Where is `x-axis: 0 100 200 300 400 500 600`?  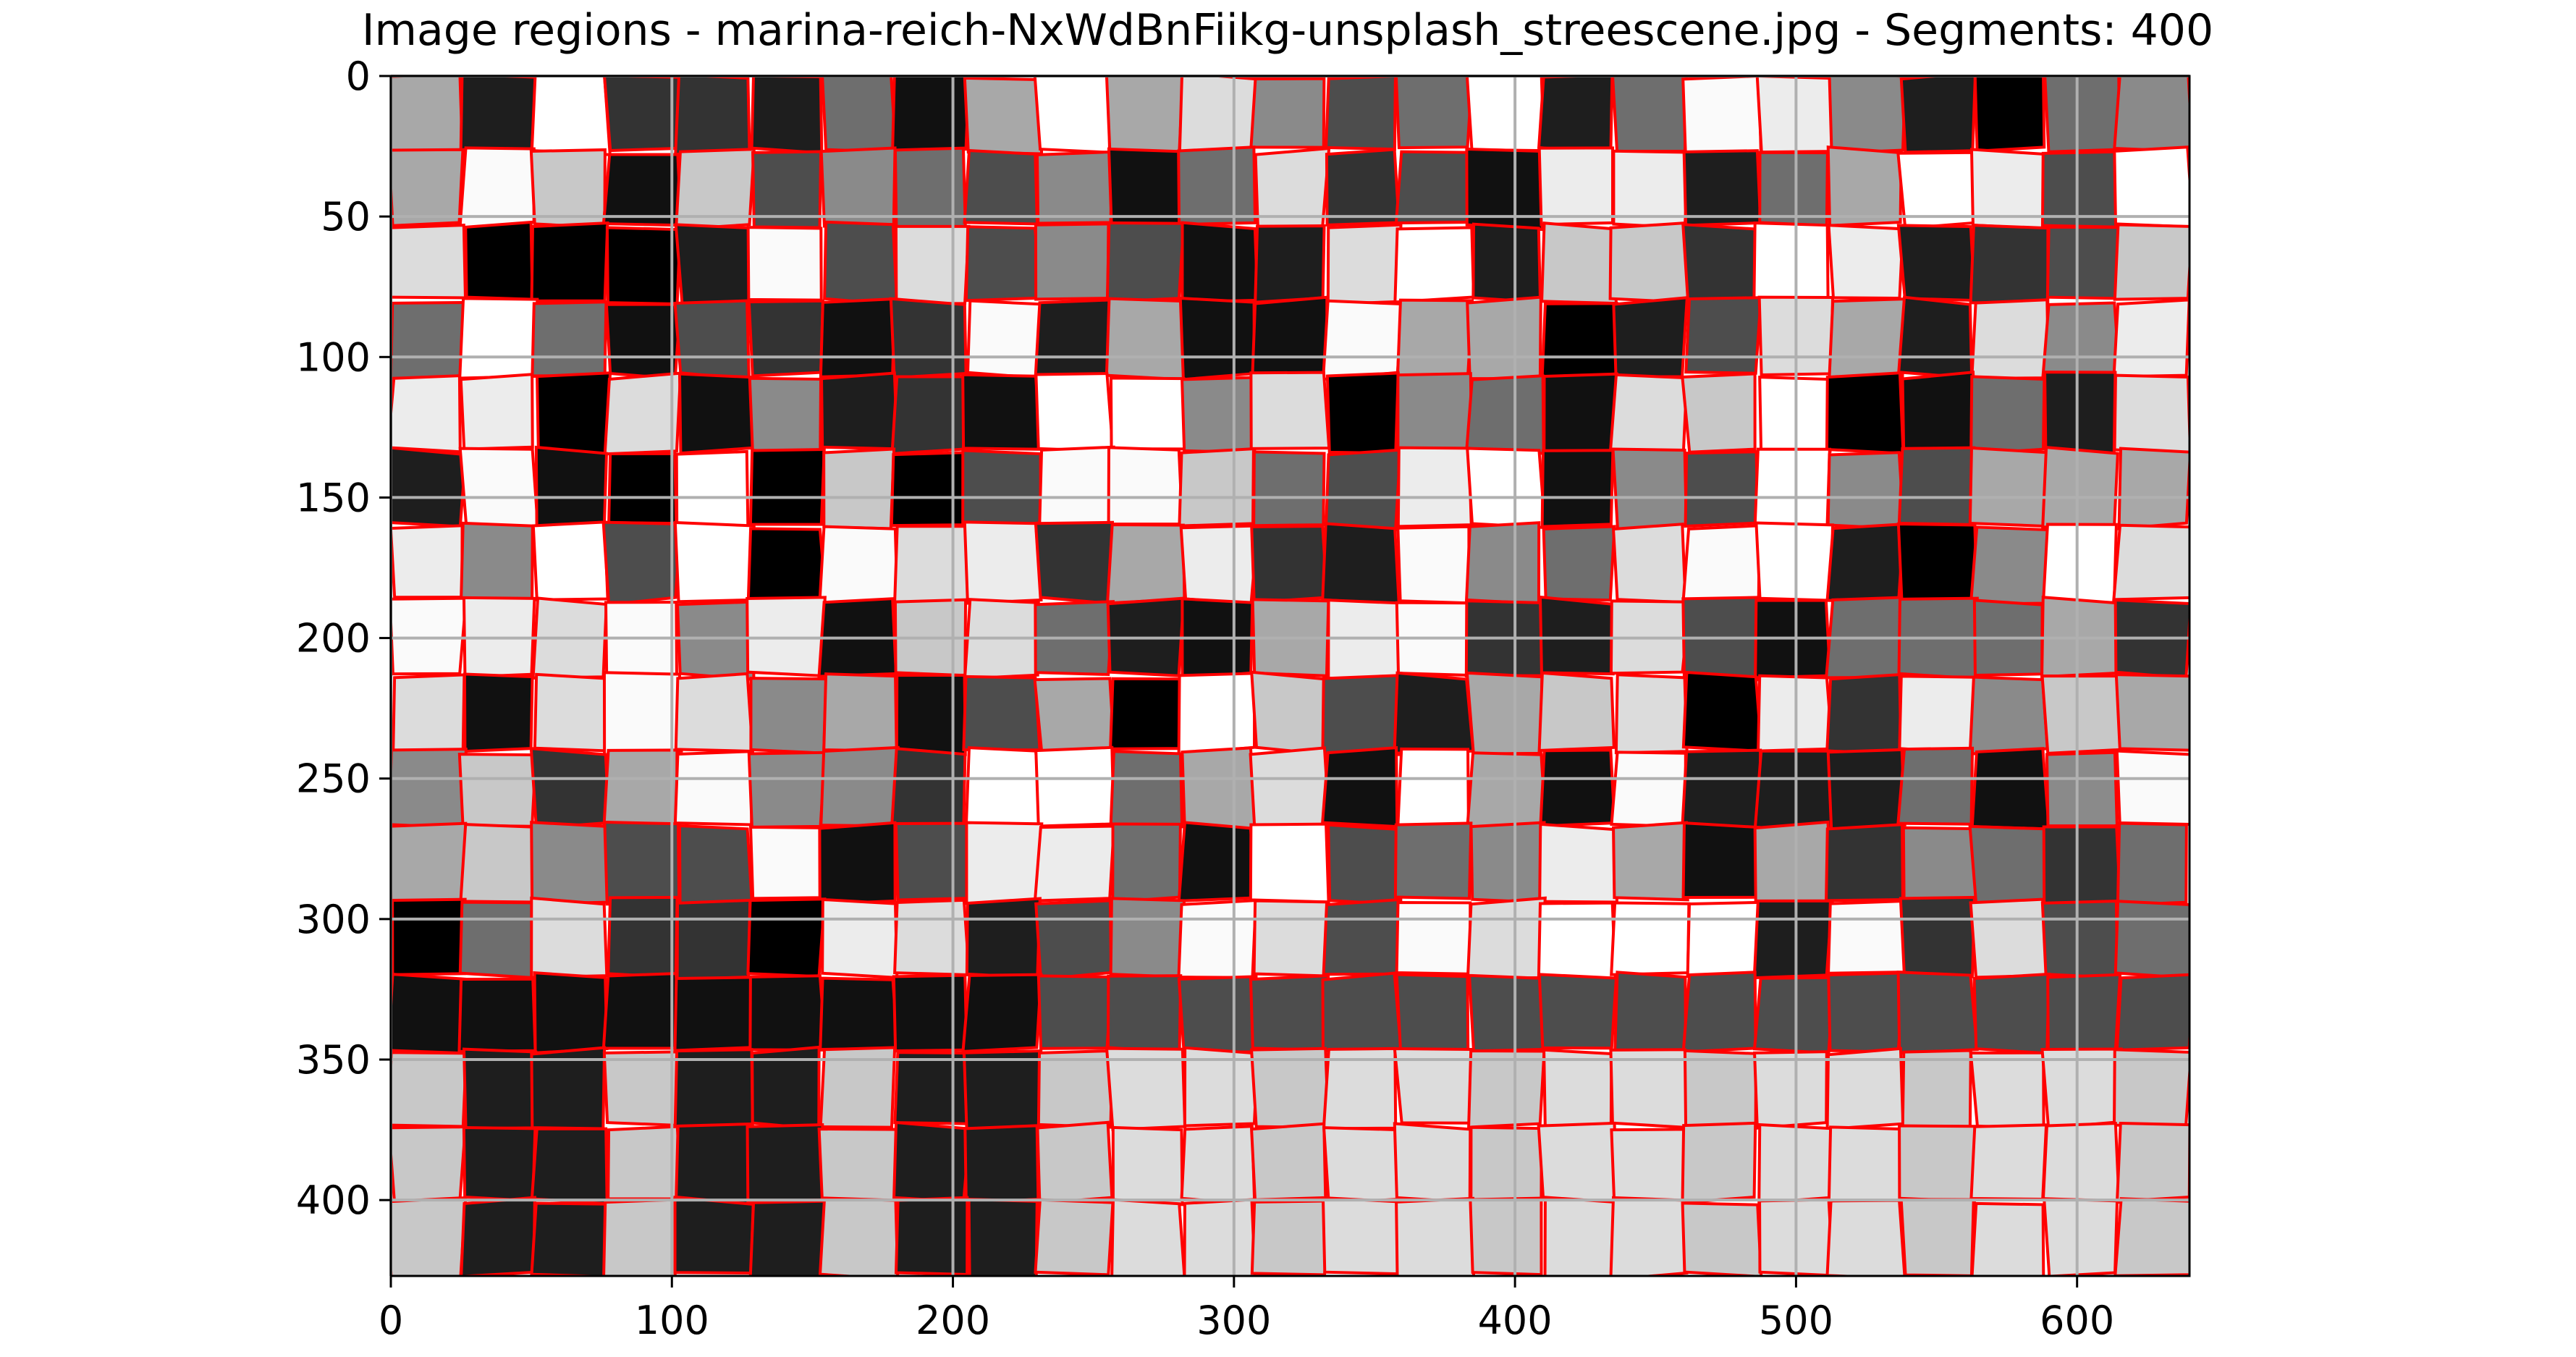
x-axis: 0 100 200 300 400 500 600 is located at coordinates (1246, 1309).